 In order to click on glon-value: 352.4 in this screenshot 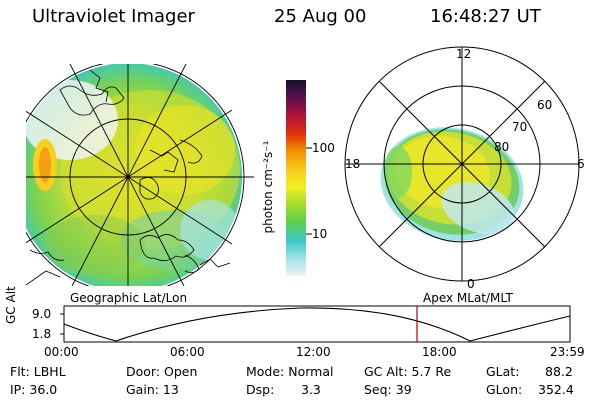, I will do `click(556, 389)`.